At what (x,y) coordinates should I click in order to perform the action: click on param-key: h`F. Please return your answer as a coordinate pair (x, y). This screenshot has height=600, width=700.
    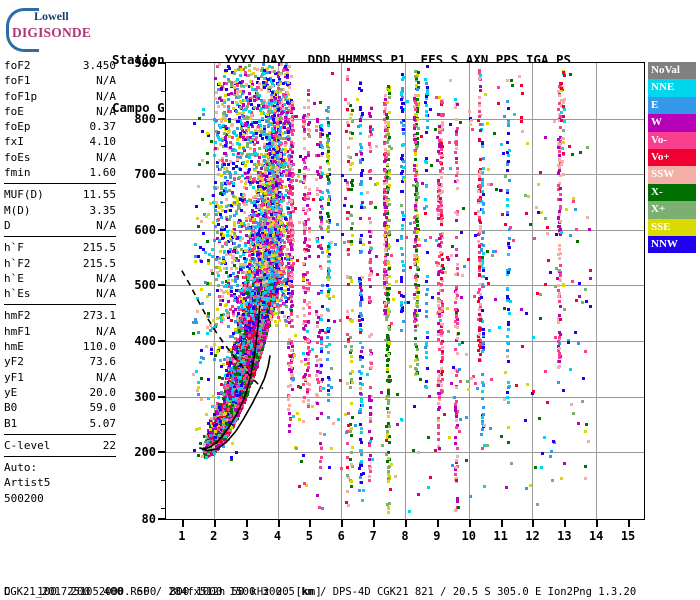
    Looking at the image, I should click on (14, 248).